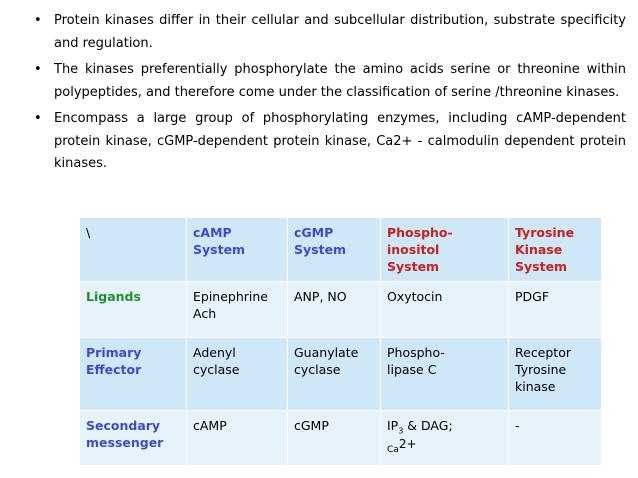 The height and width of the screenshot is (478, 638). What do you see at coordinates (444, 374) in the screenshot?
I see `table-cell: Phospho- lipase C` at bounding box center [444, 374].